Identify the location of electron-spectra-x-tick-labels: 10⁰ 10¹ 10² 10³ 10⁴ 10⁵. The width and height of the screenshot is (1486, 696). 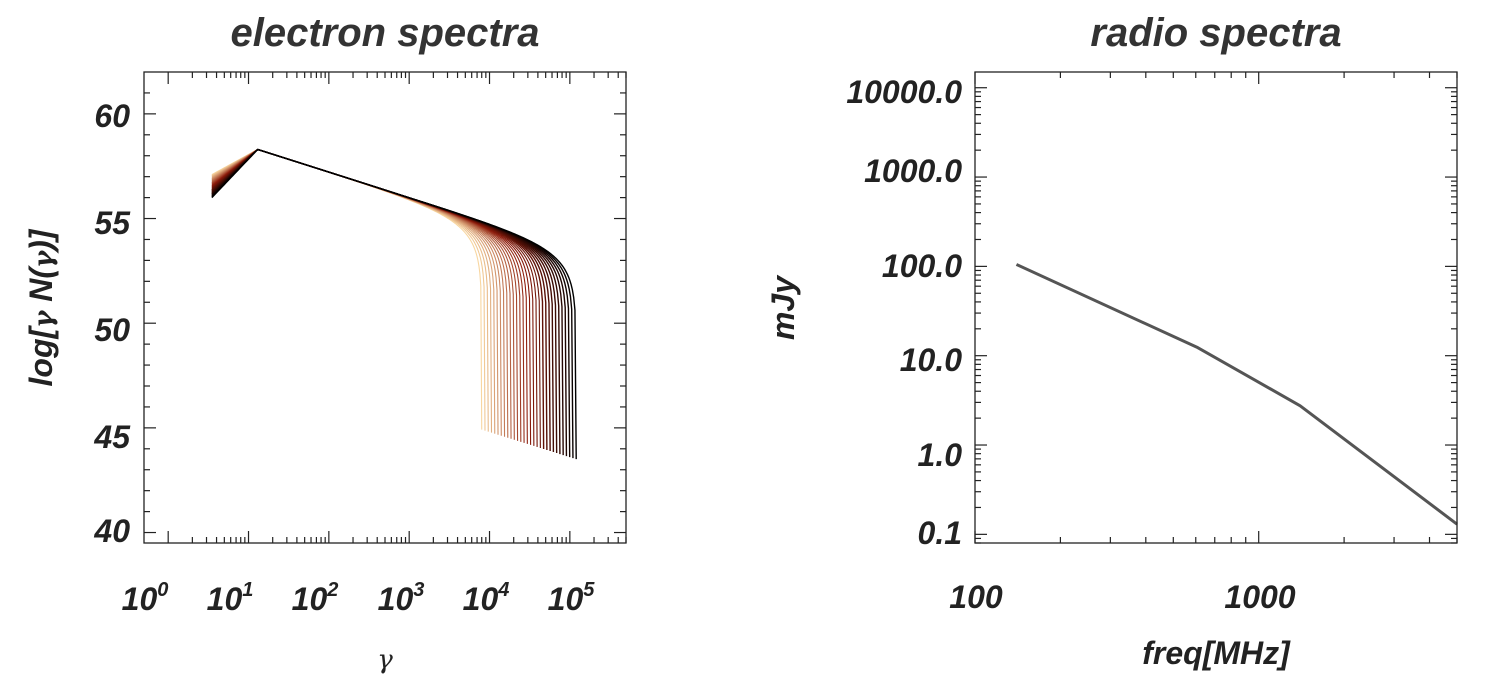
(359, 598).